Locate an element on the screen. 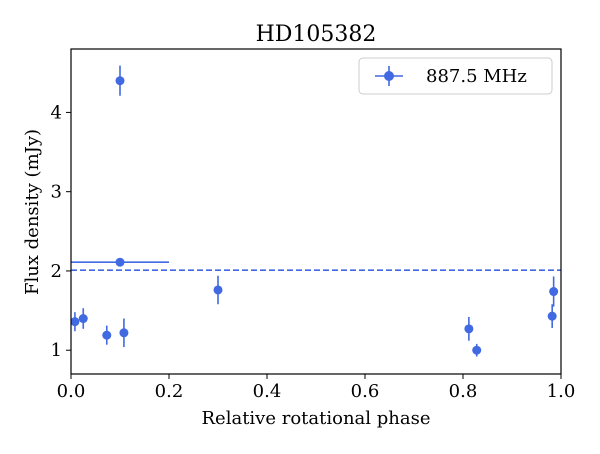  legend-label: 887.5 MHz is located at coordinates (476, 76).